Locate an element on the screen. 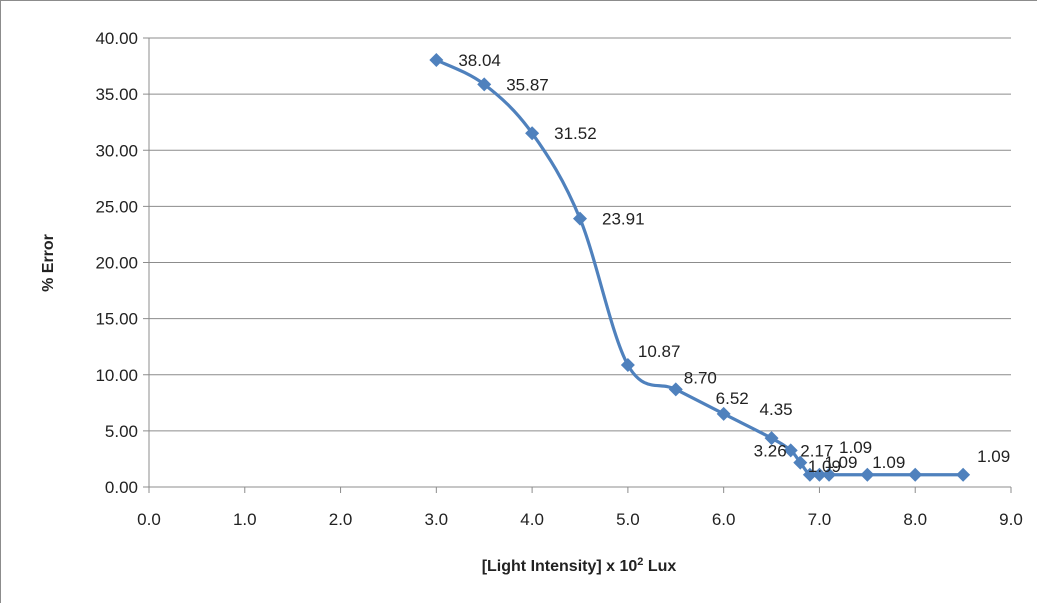  x-tick-label: 8.0 is located at coordinates (915, 519).